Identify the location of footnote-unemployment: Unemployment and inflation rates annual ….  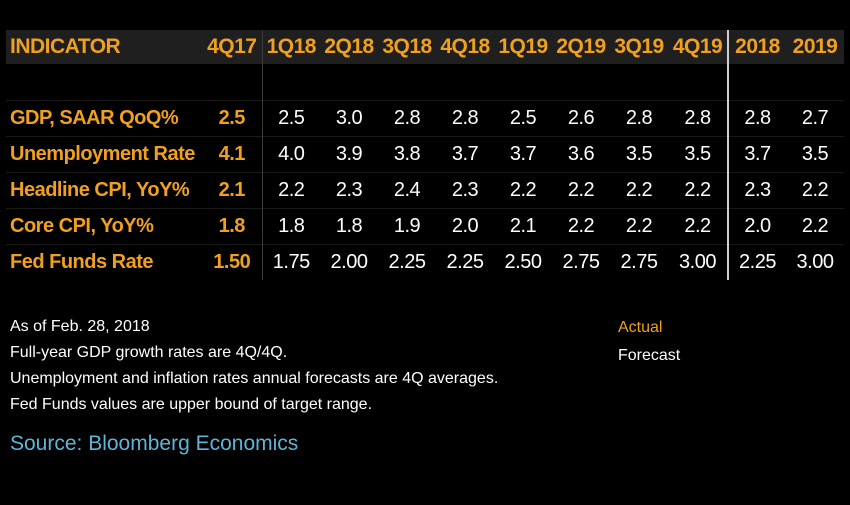
(254, 378).